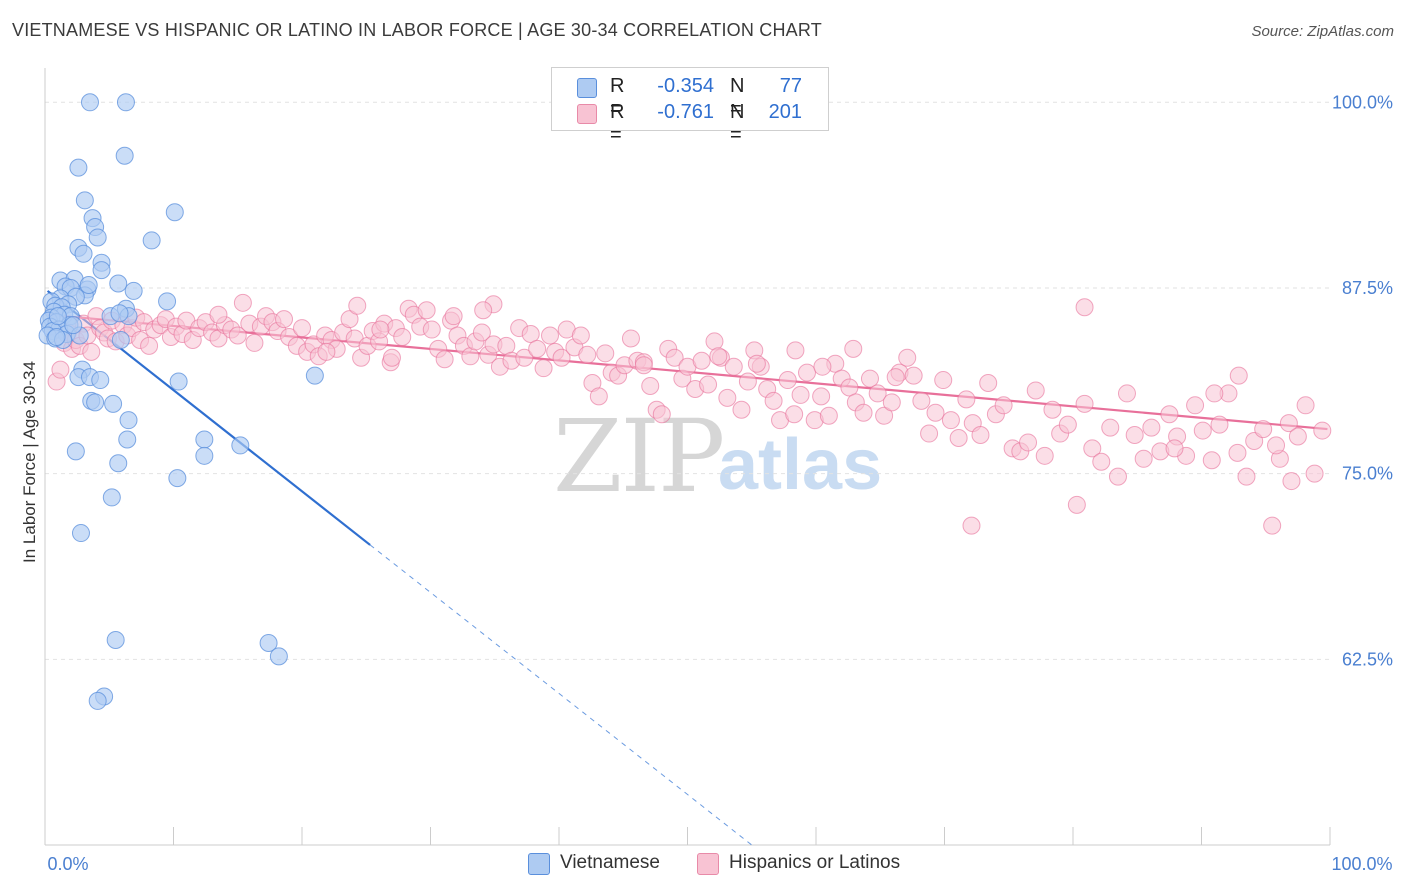 The image size is (1406, 892). What do you see at coordinates (800, 465) in the screenshot?
I see `watermark-atlas: atlas` at bounding box center [800, 465].